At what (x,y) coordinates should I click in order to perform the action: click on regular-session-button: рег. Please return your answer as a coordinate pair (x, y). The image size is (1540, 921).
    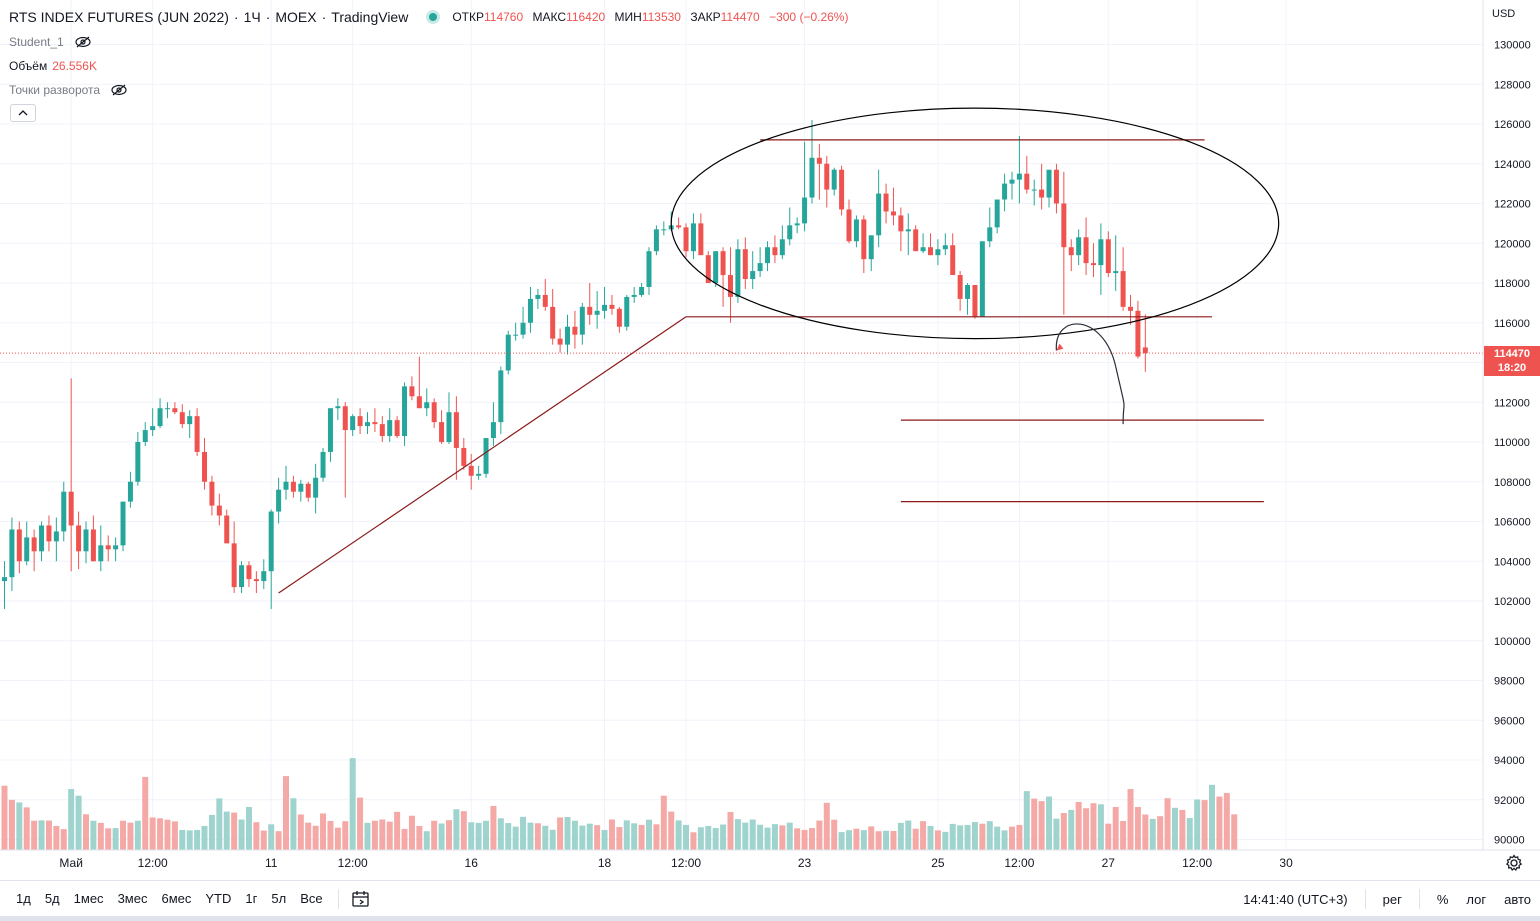
    Looking at the image, I should click on (1392, 899).